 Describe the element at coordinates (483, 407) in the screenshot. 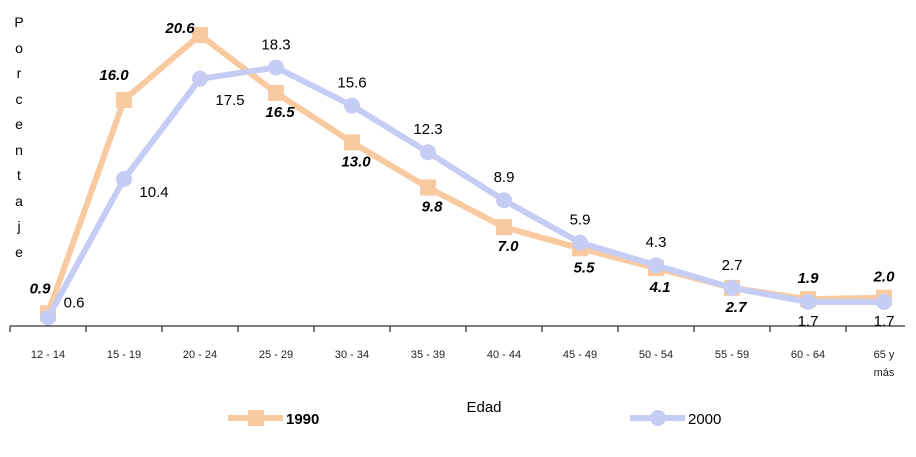

I see `x-axis-label: Edad` at that location.